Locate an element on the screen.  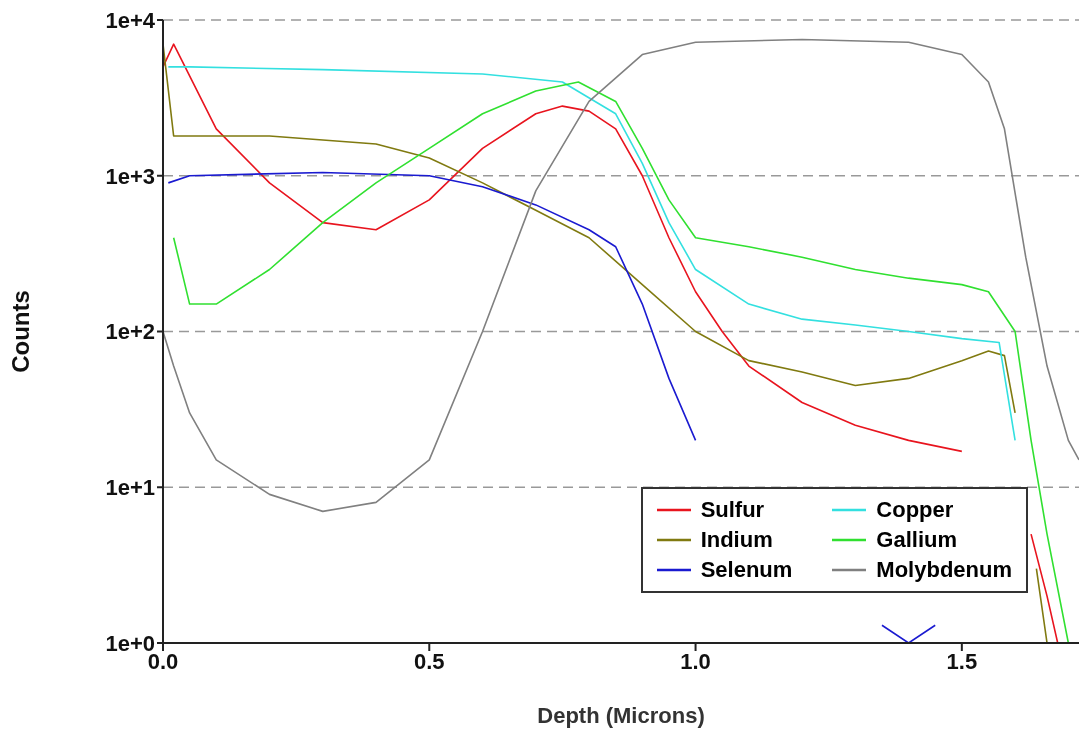
legend-label: Gallium is located at coordinates (917, 540).